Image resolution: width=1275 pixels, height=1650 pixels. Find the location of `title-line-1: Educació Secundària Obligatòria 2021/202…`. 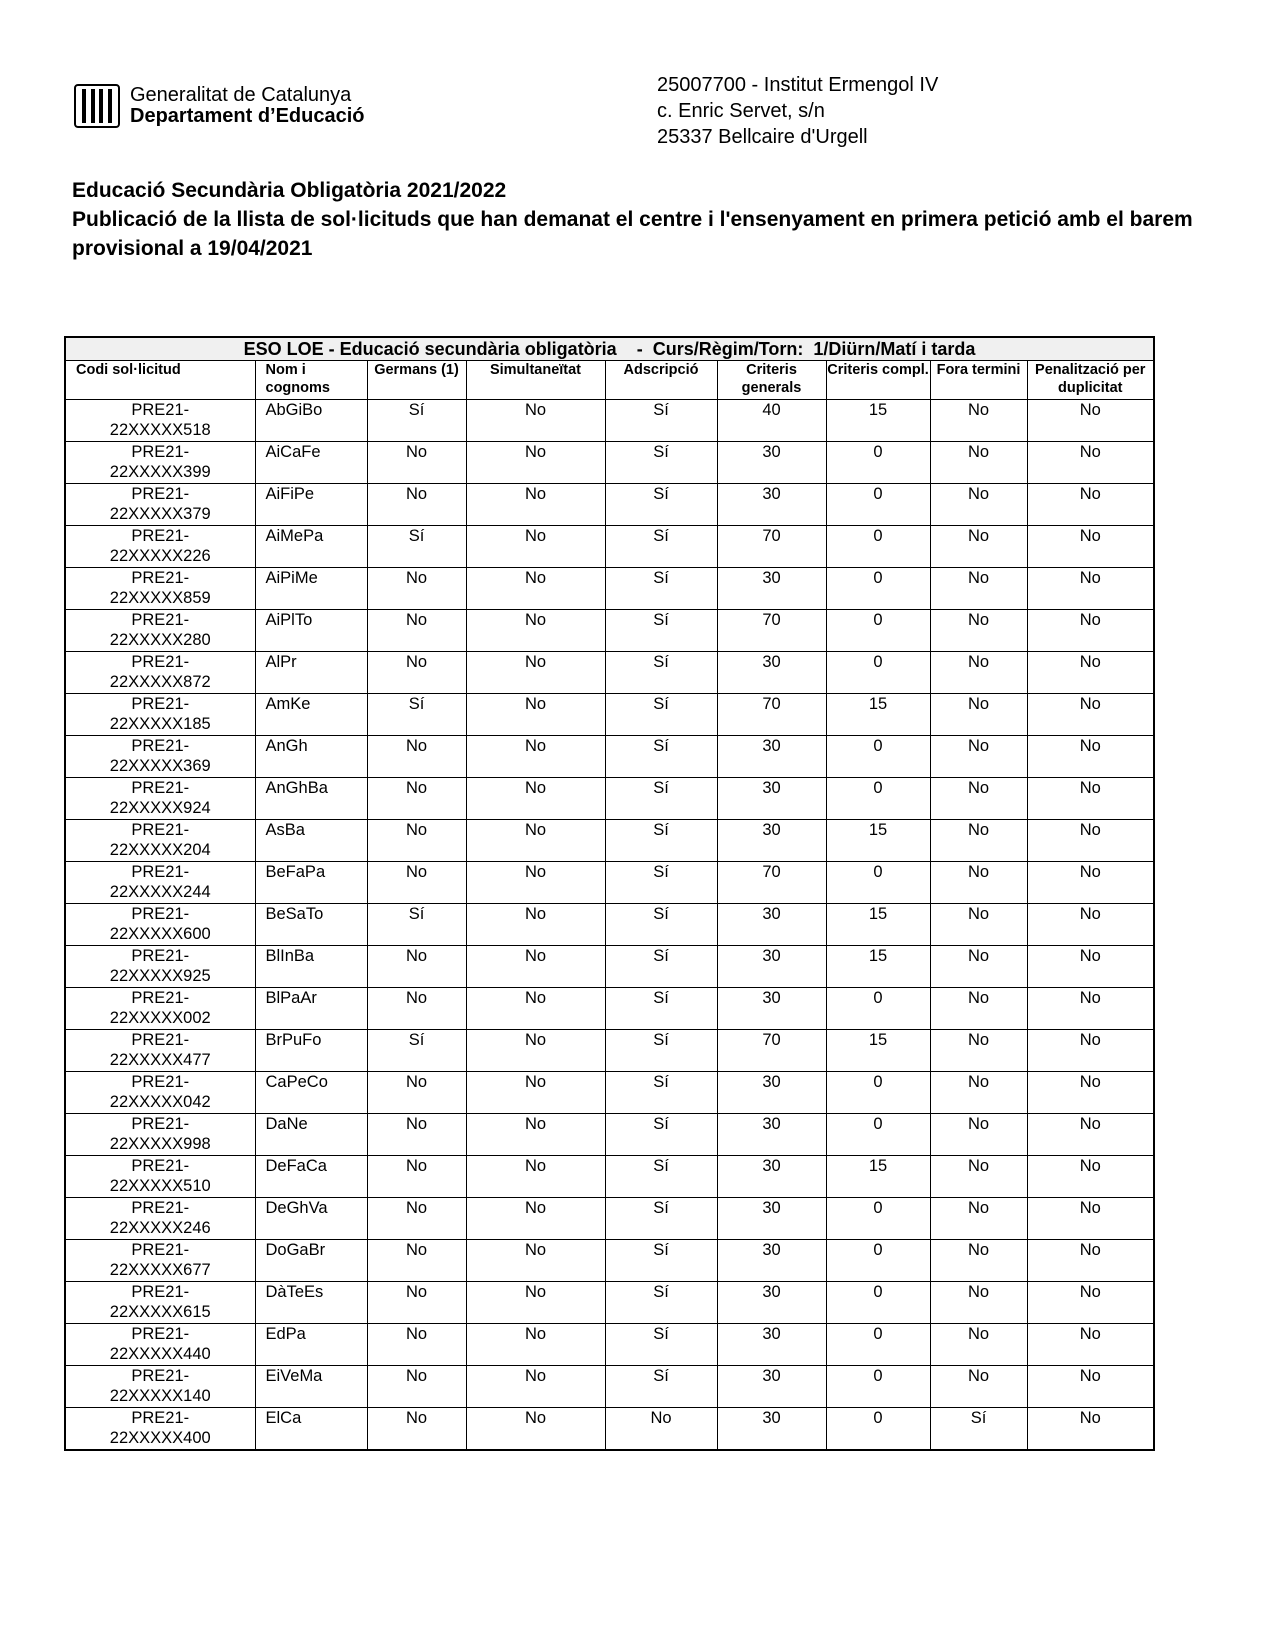

title-line-1: Educació Secundària Obligatòria 2021/202… is located at coordinates (289, 190).